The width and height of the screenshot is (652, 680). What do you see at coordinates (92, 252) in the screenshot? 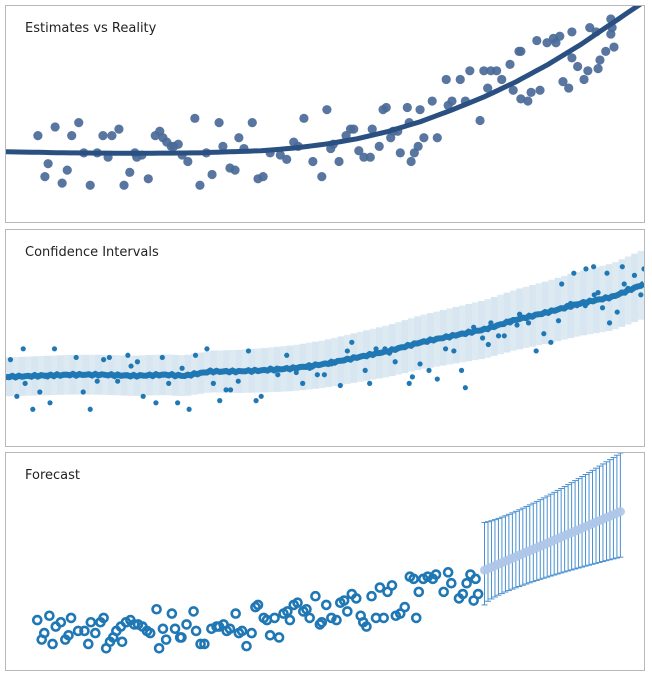
I see `chart-title: Confidence Intervals` at bounding box center [92, 252].